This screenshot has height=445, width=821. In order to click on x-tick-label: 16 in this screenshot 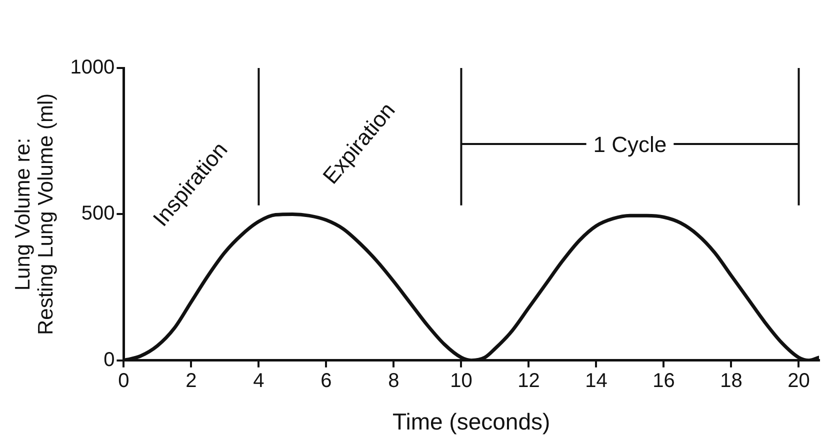, I will do `click(663, 381)`.